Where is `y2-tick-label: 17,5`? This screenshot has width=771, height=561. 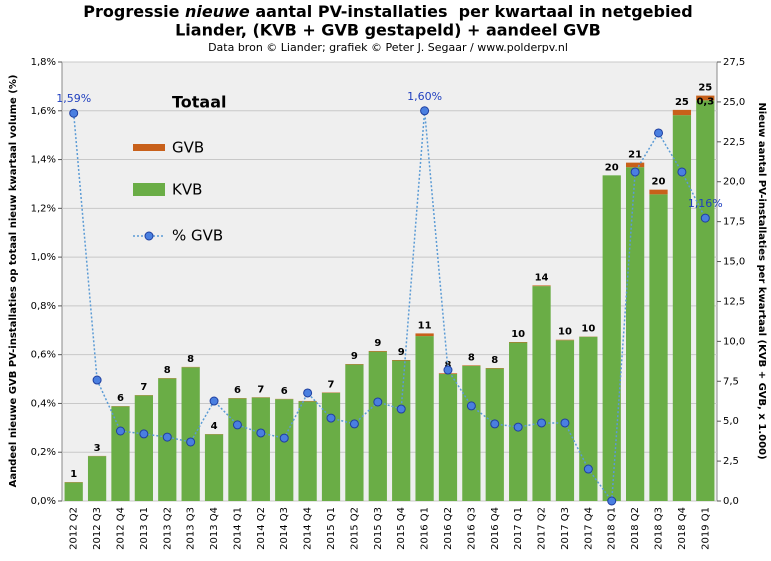
y2-tick-label: 17,5 is located at coordinates (734, 222).